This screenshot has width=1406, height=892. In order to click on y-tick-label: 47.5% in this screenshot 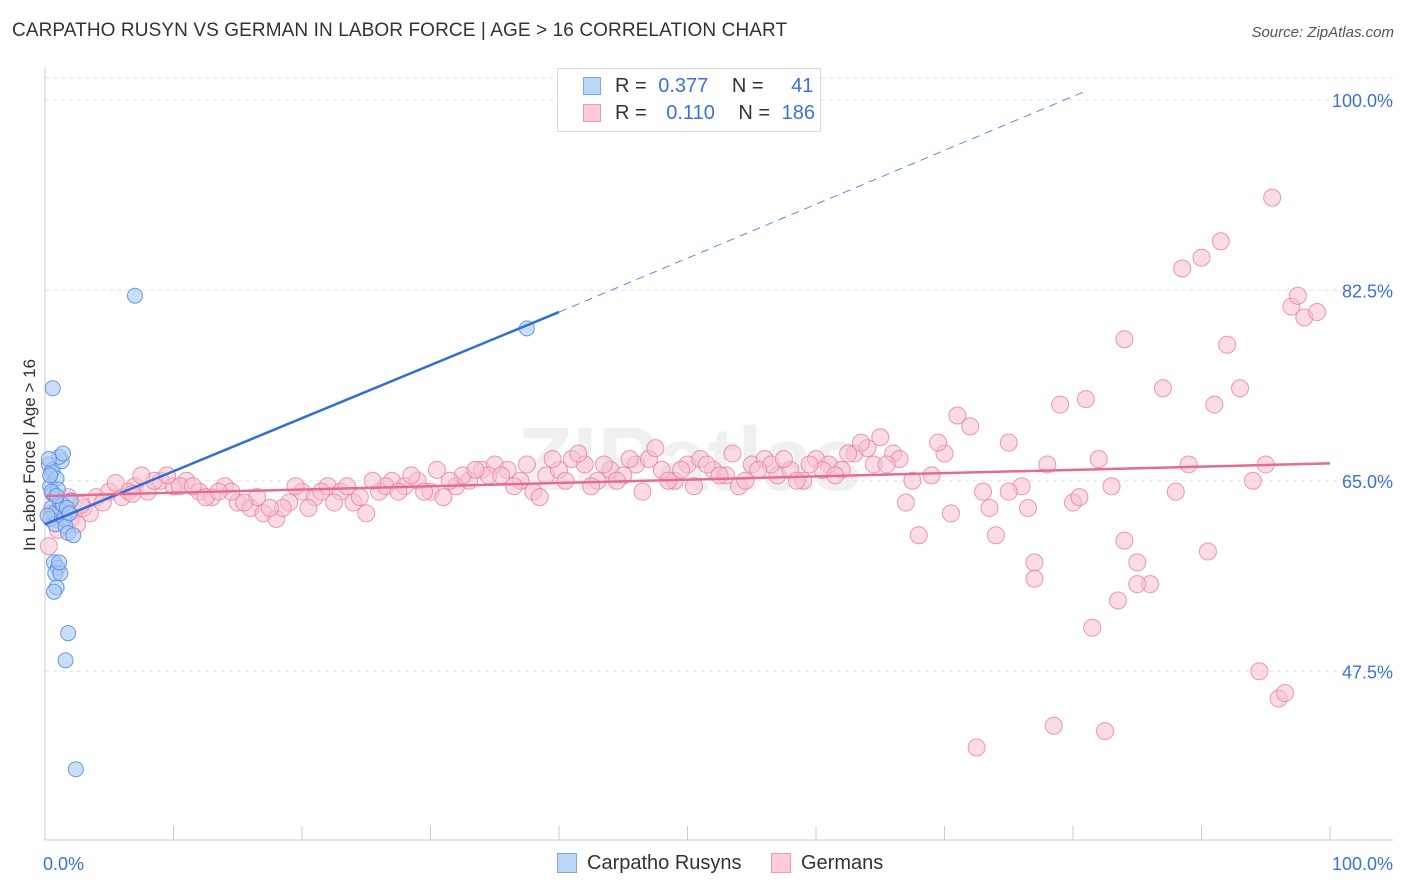, I will do `click(1367, 672)`.